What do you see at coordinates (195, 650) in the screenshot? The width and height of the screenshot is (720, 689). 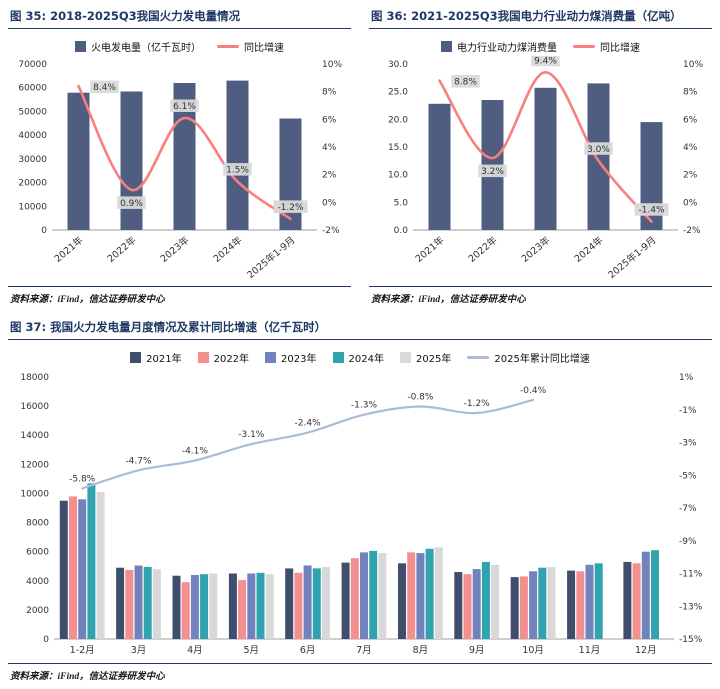 I see `x-axis-tick: 4月` at bounding box center [195, 650].